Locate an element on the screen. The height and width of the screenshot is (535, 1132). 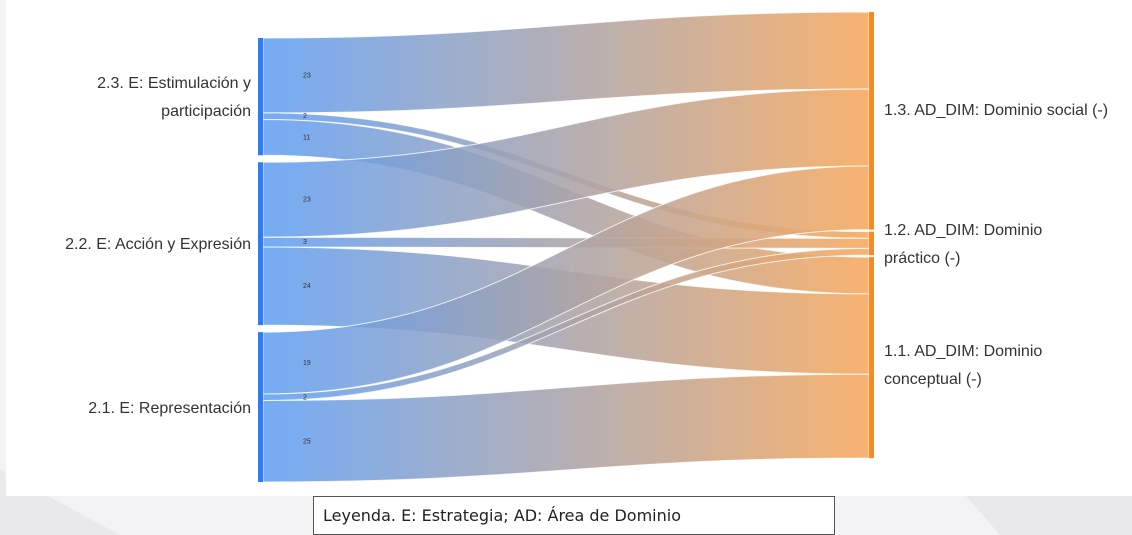
node-label-estimulacion: 2.3. E: Estimulación y participación is located at coordinates (174, 97).